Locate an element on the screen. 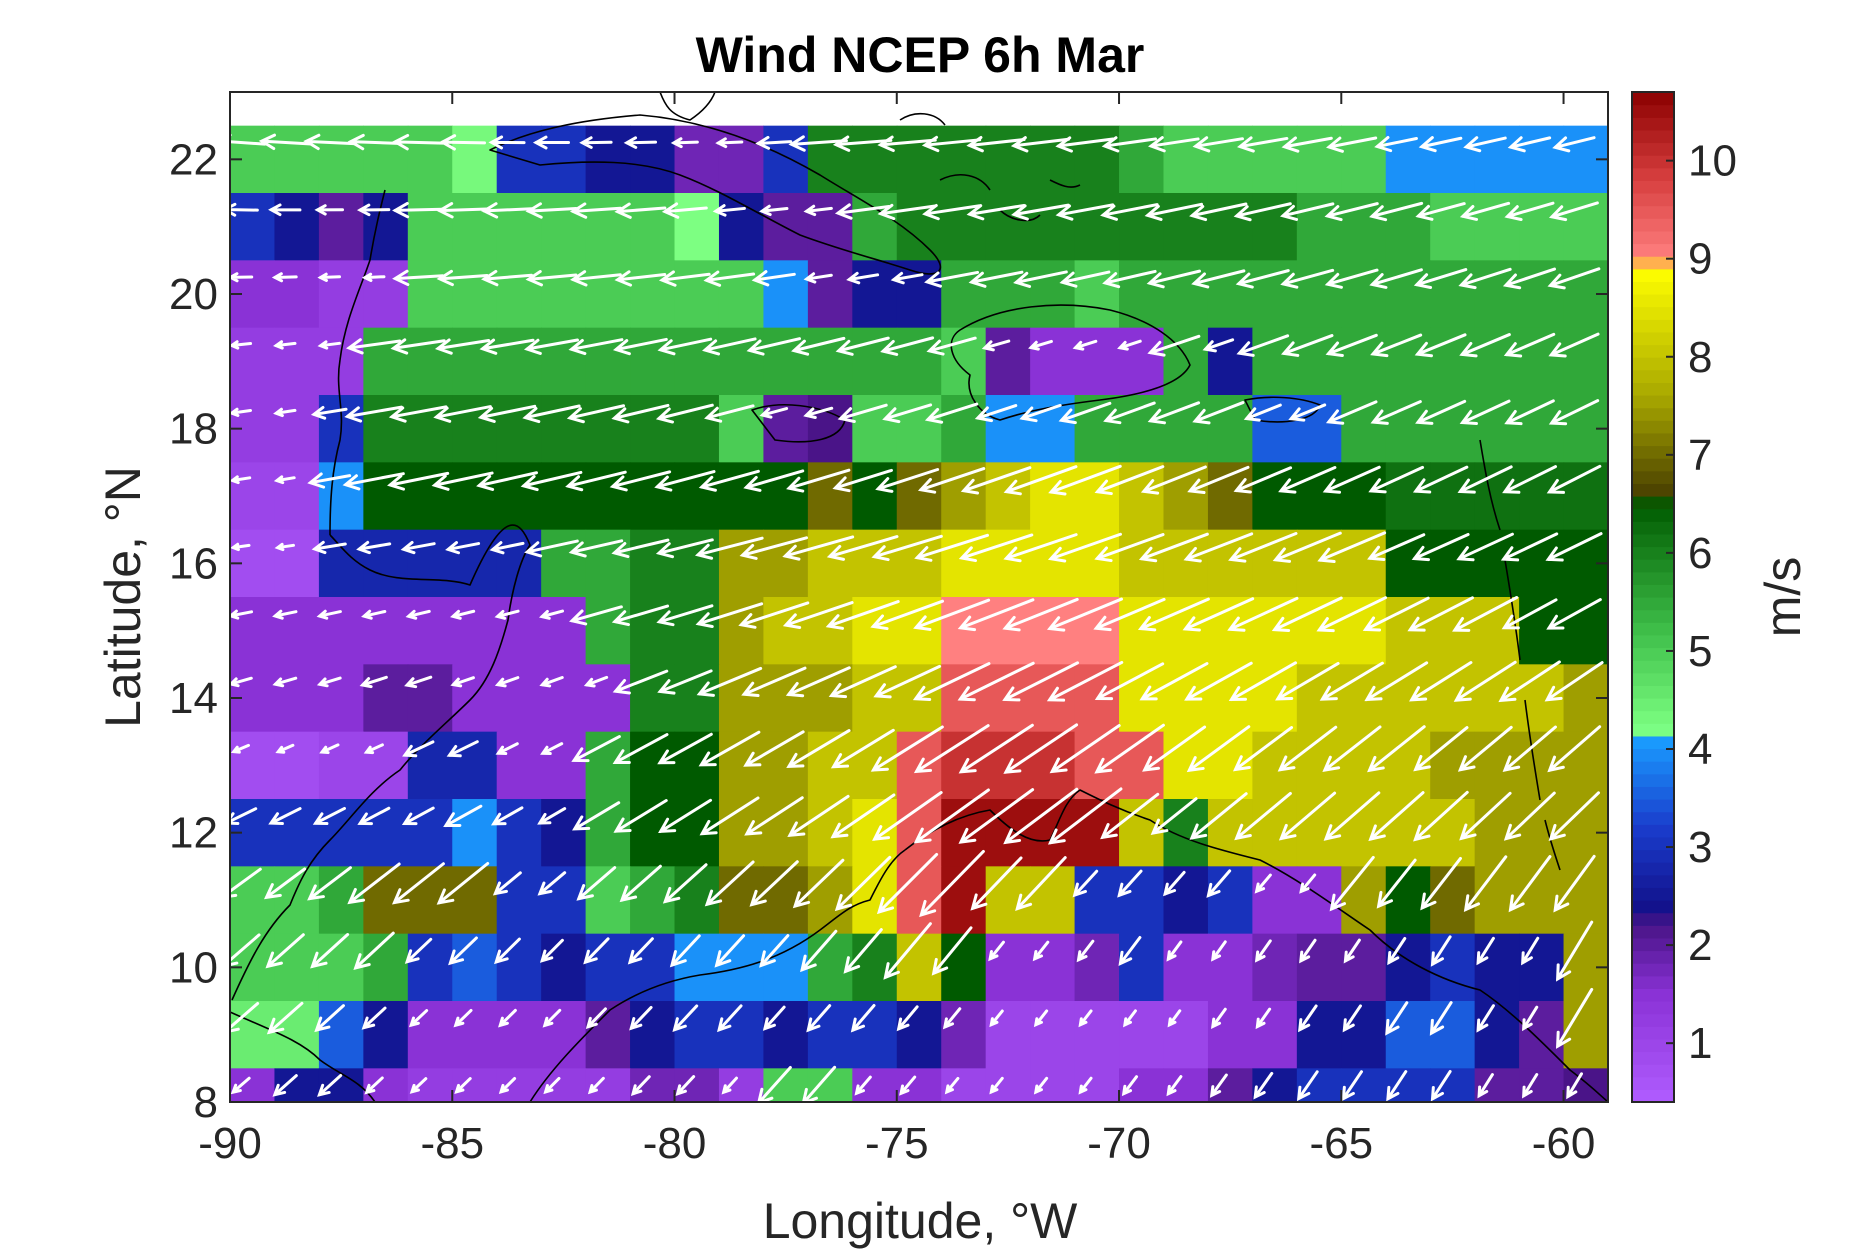 The height and width of the screenshot is (1255, 1875). x-tick-label: -75 is located at coordinates (897, 1143).